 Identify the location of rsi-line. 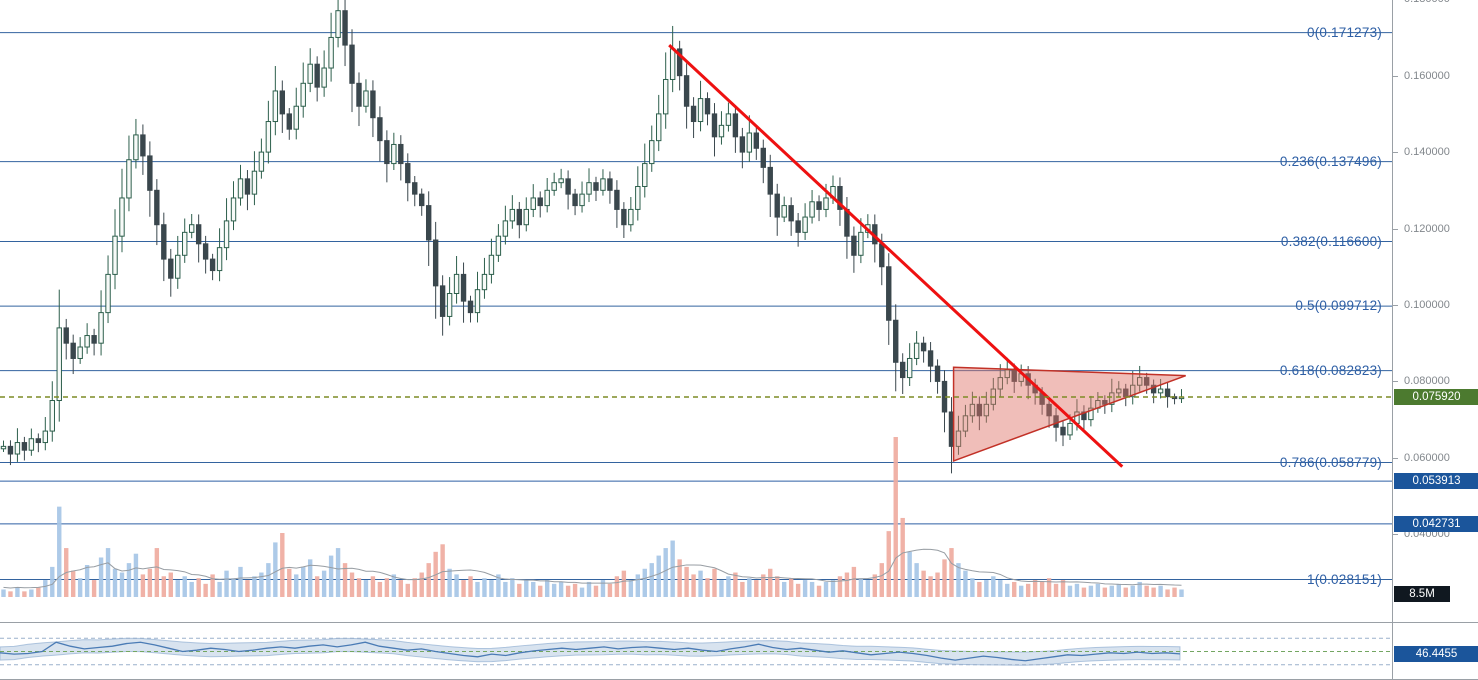
(590, 651).